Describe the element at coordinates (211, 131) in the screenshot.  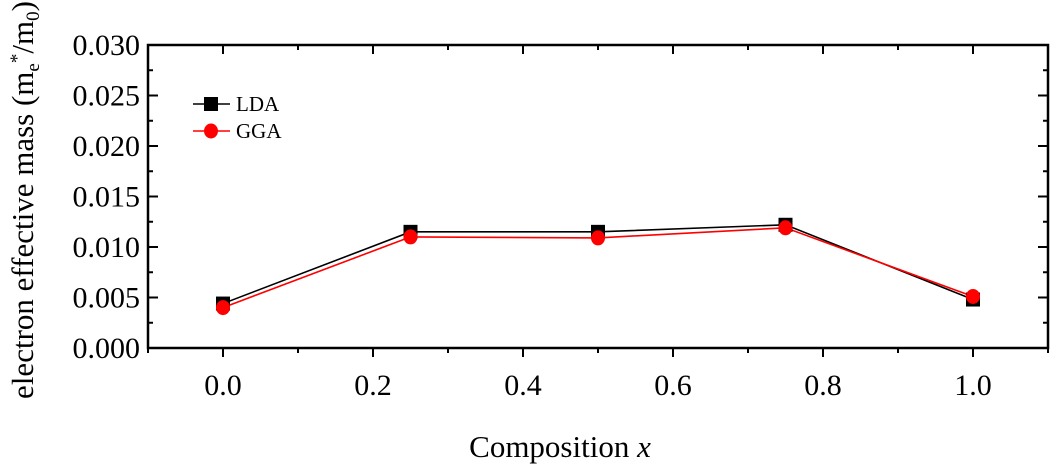
I see `legend-marker-gga` at that location.